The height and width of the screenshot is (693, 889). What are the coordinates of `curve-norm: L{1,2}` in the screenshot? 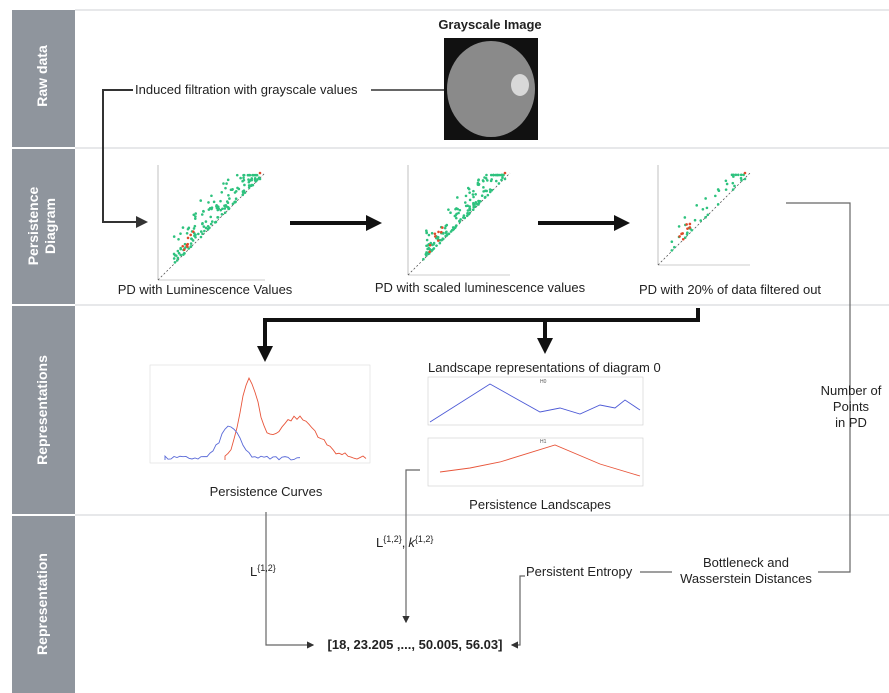 It's located at (263, 571).